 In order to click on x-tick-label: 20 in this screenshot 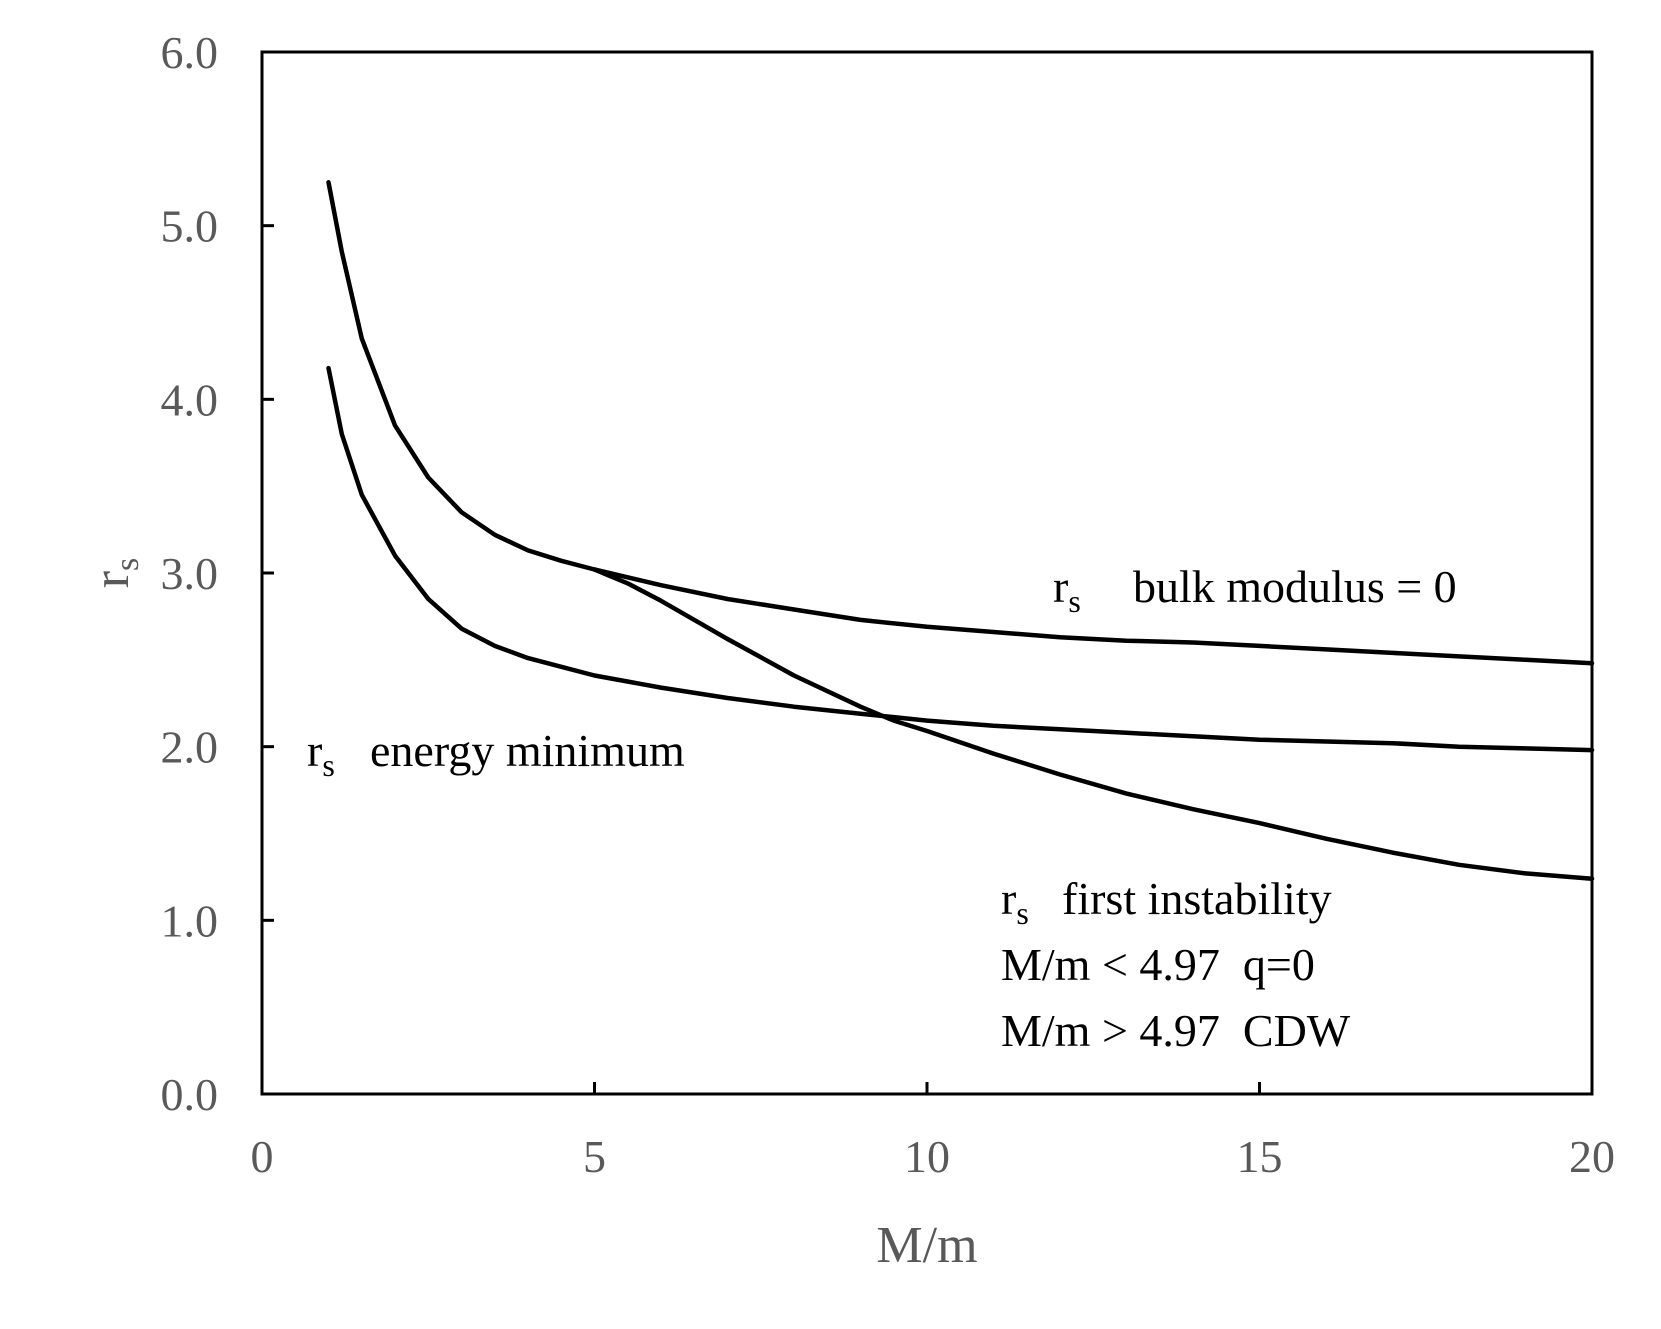, I will do `click(1592, 1156)`.